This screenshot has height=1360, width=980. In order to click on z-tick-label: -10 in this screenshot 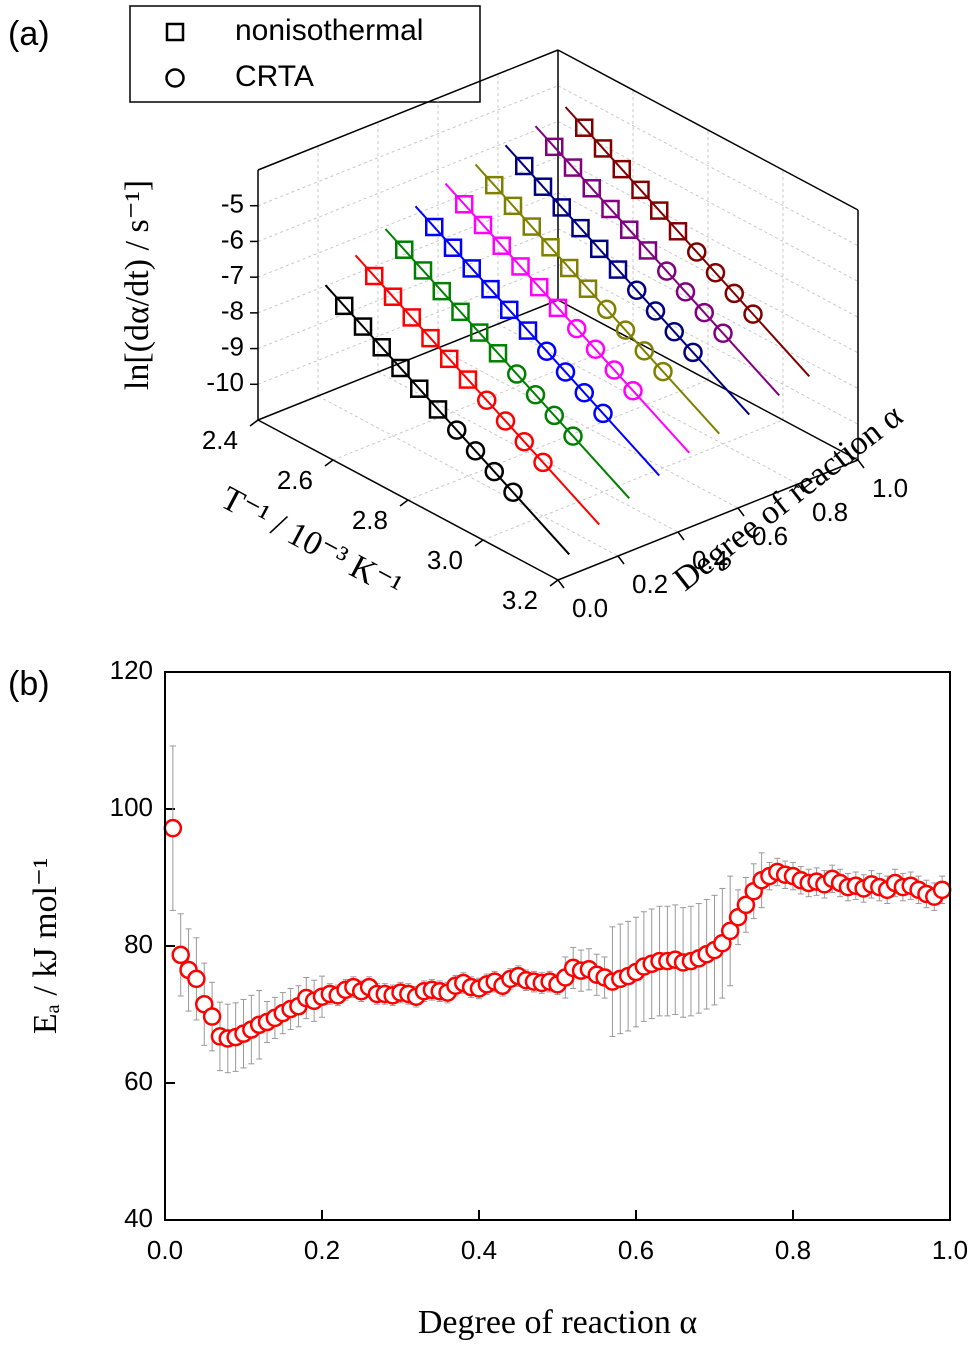, I will do `click(225, 382)`.